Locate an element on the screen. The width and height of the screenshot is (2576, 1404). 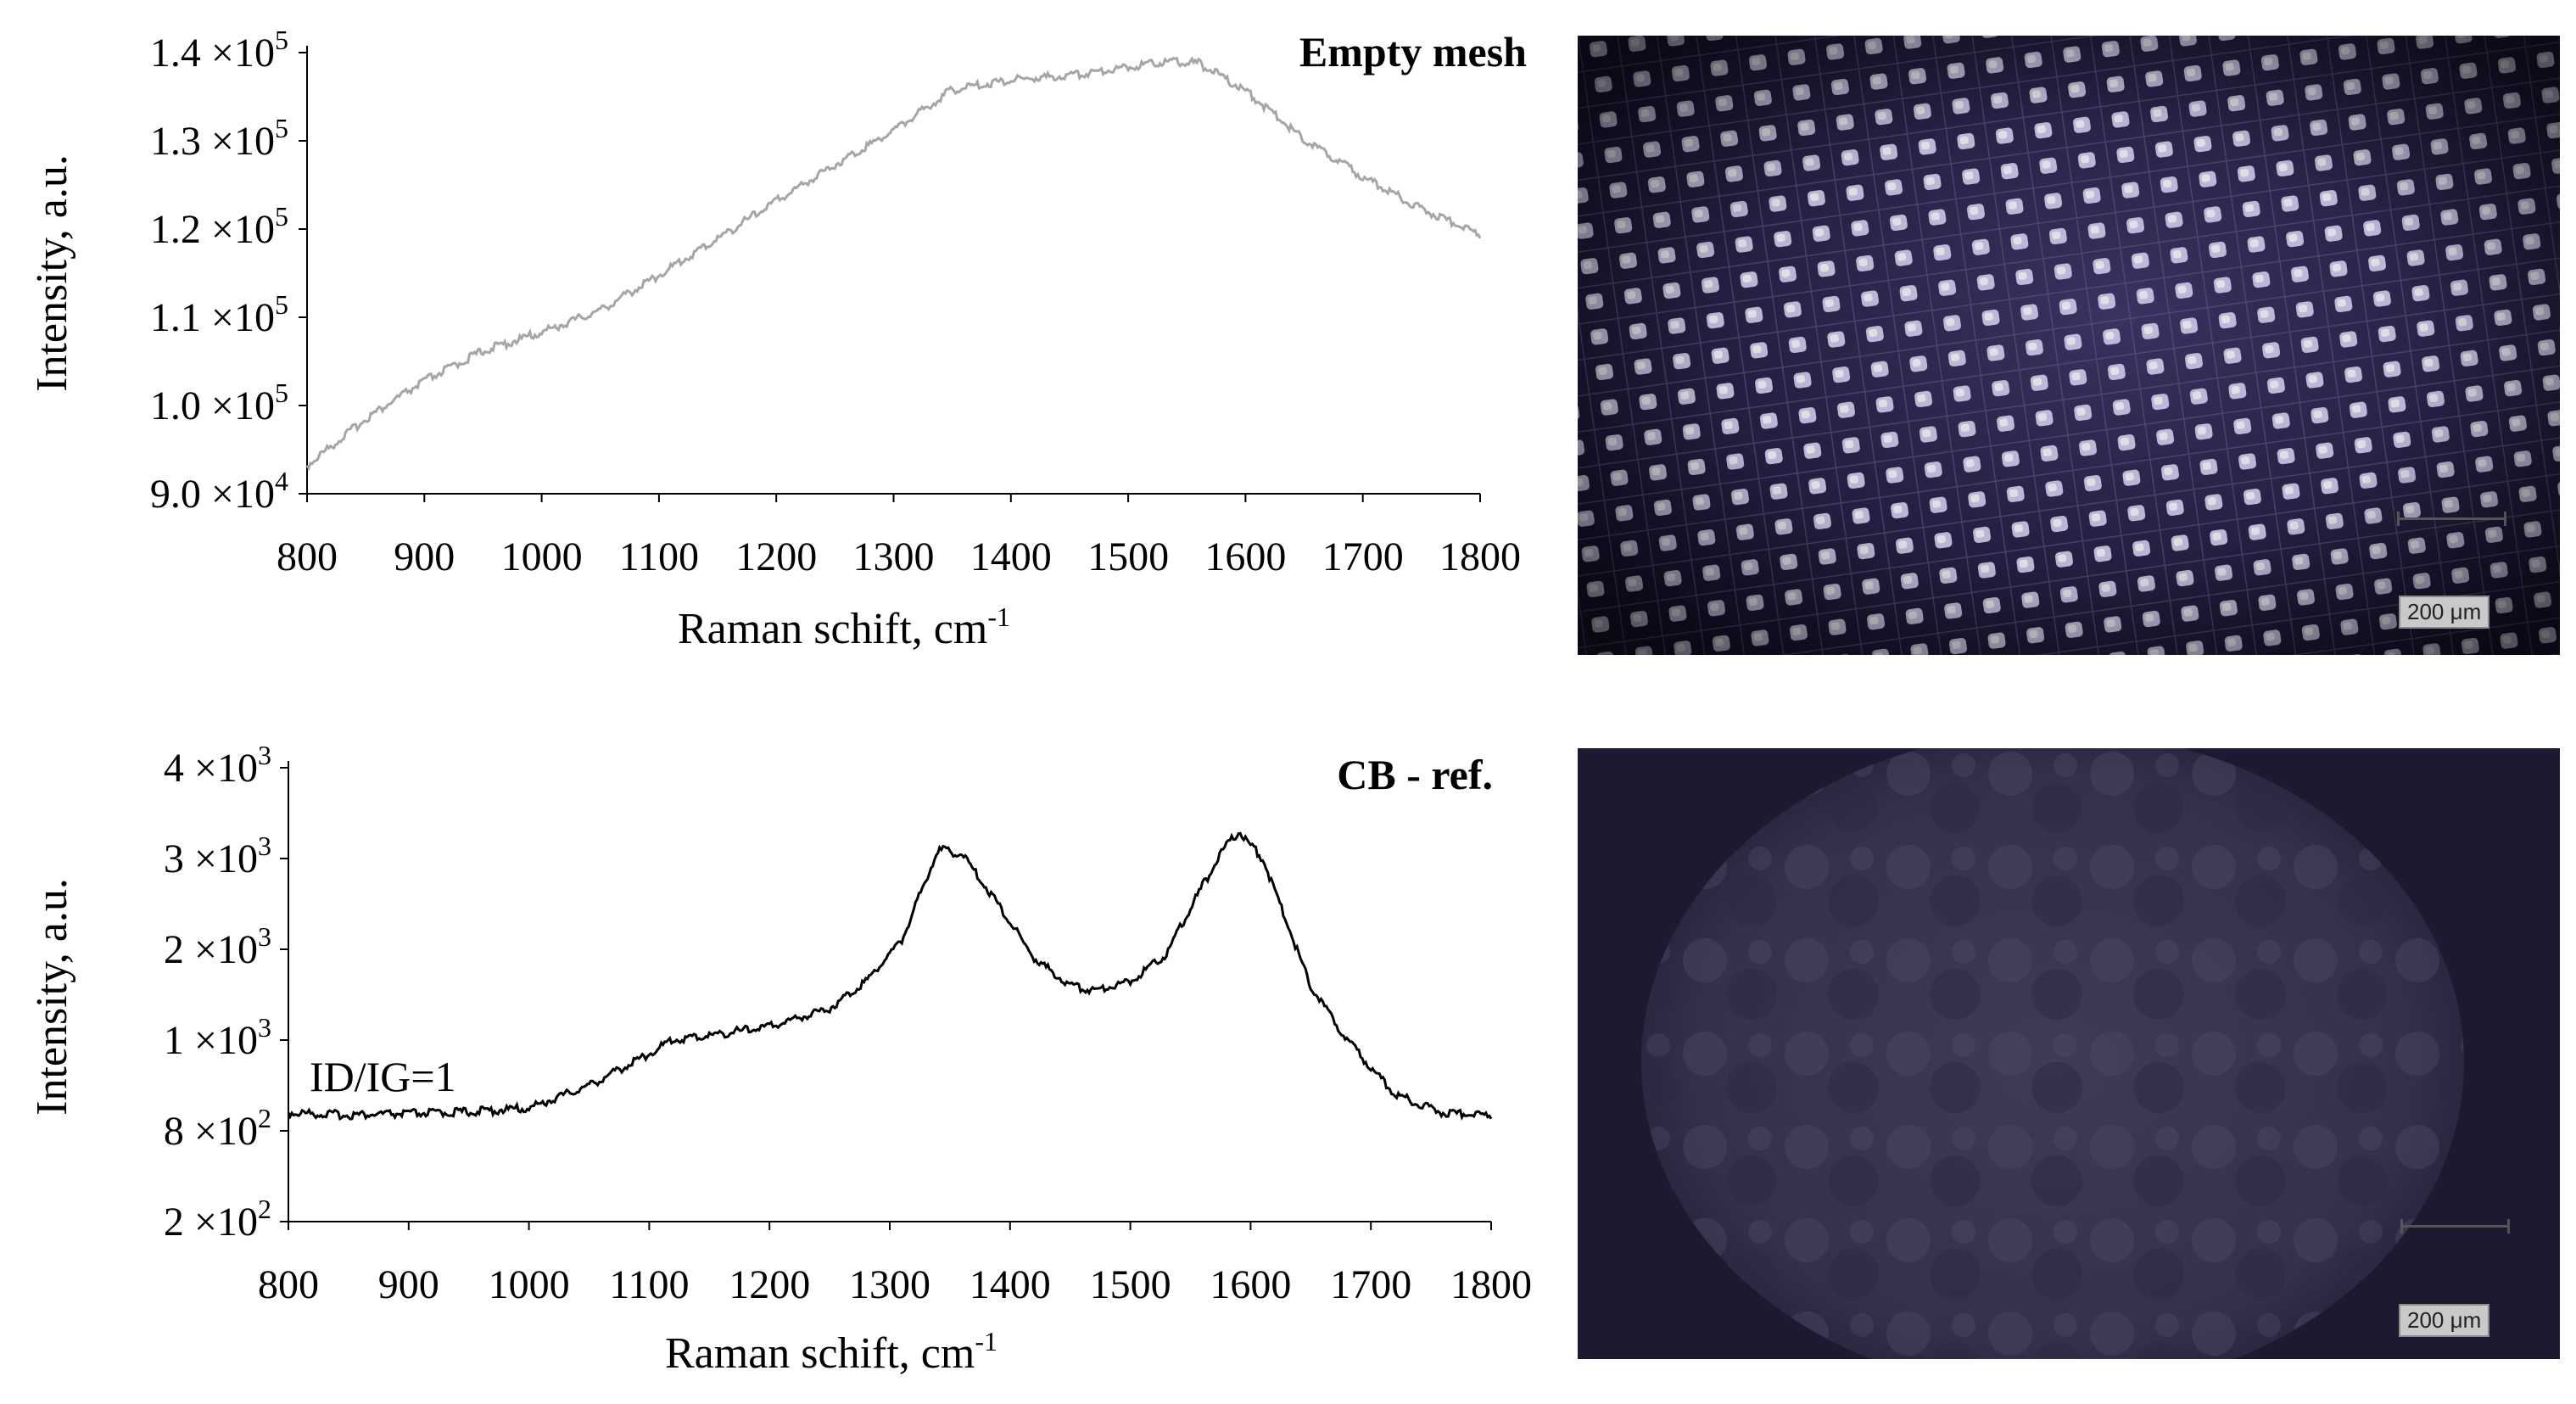
y-tick-label: 1.4 ×10⁵ is located at coordinates (219, 50).